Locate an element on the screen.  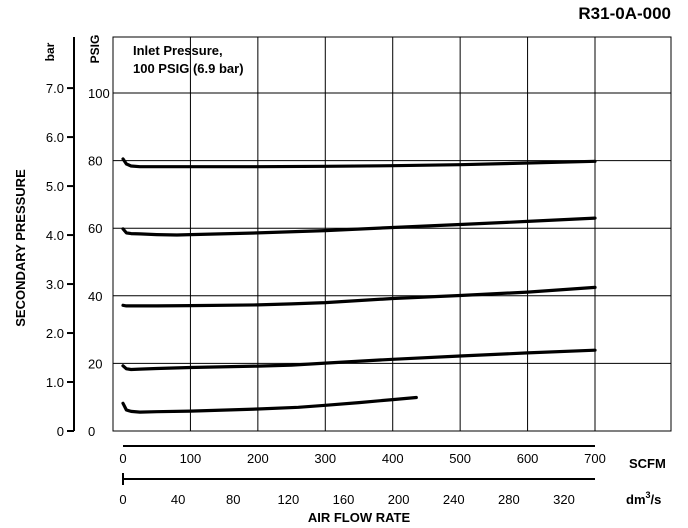
dm3s-unit-base: dm is located at coordinates (636, 499).